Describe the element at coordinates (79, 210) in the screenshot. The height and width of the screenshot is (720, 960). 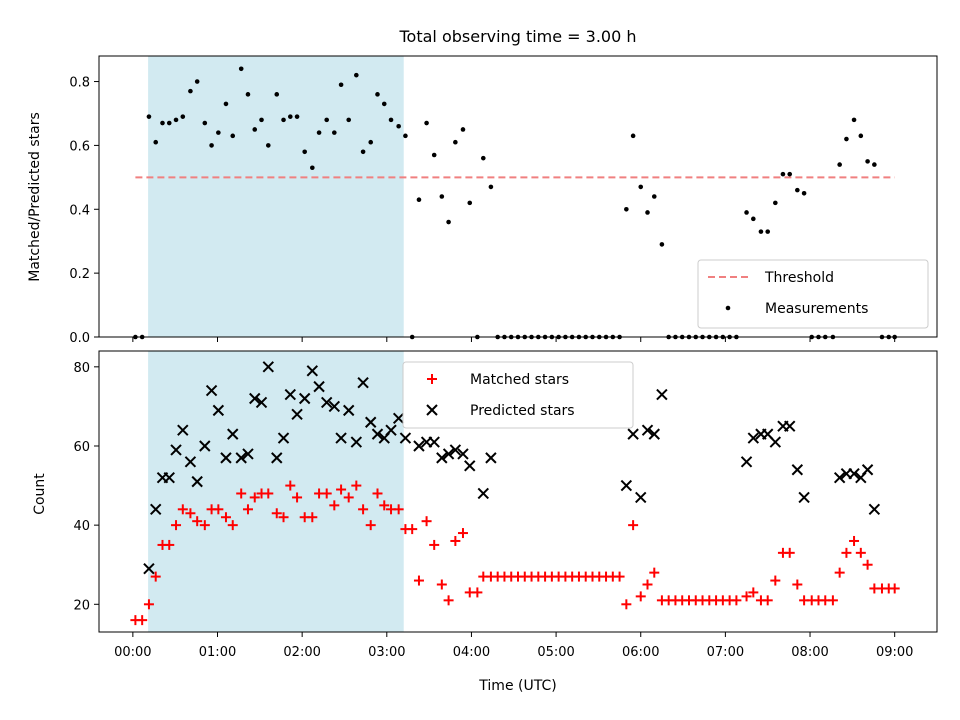
I see `y-tick-label: 0.4` at that location.